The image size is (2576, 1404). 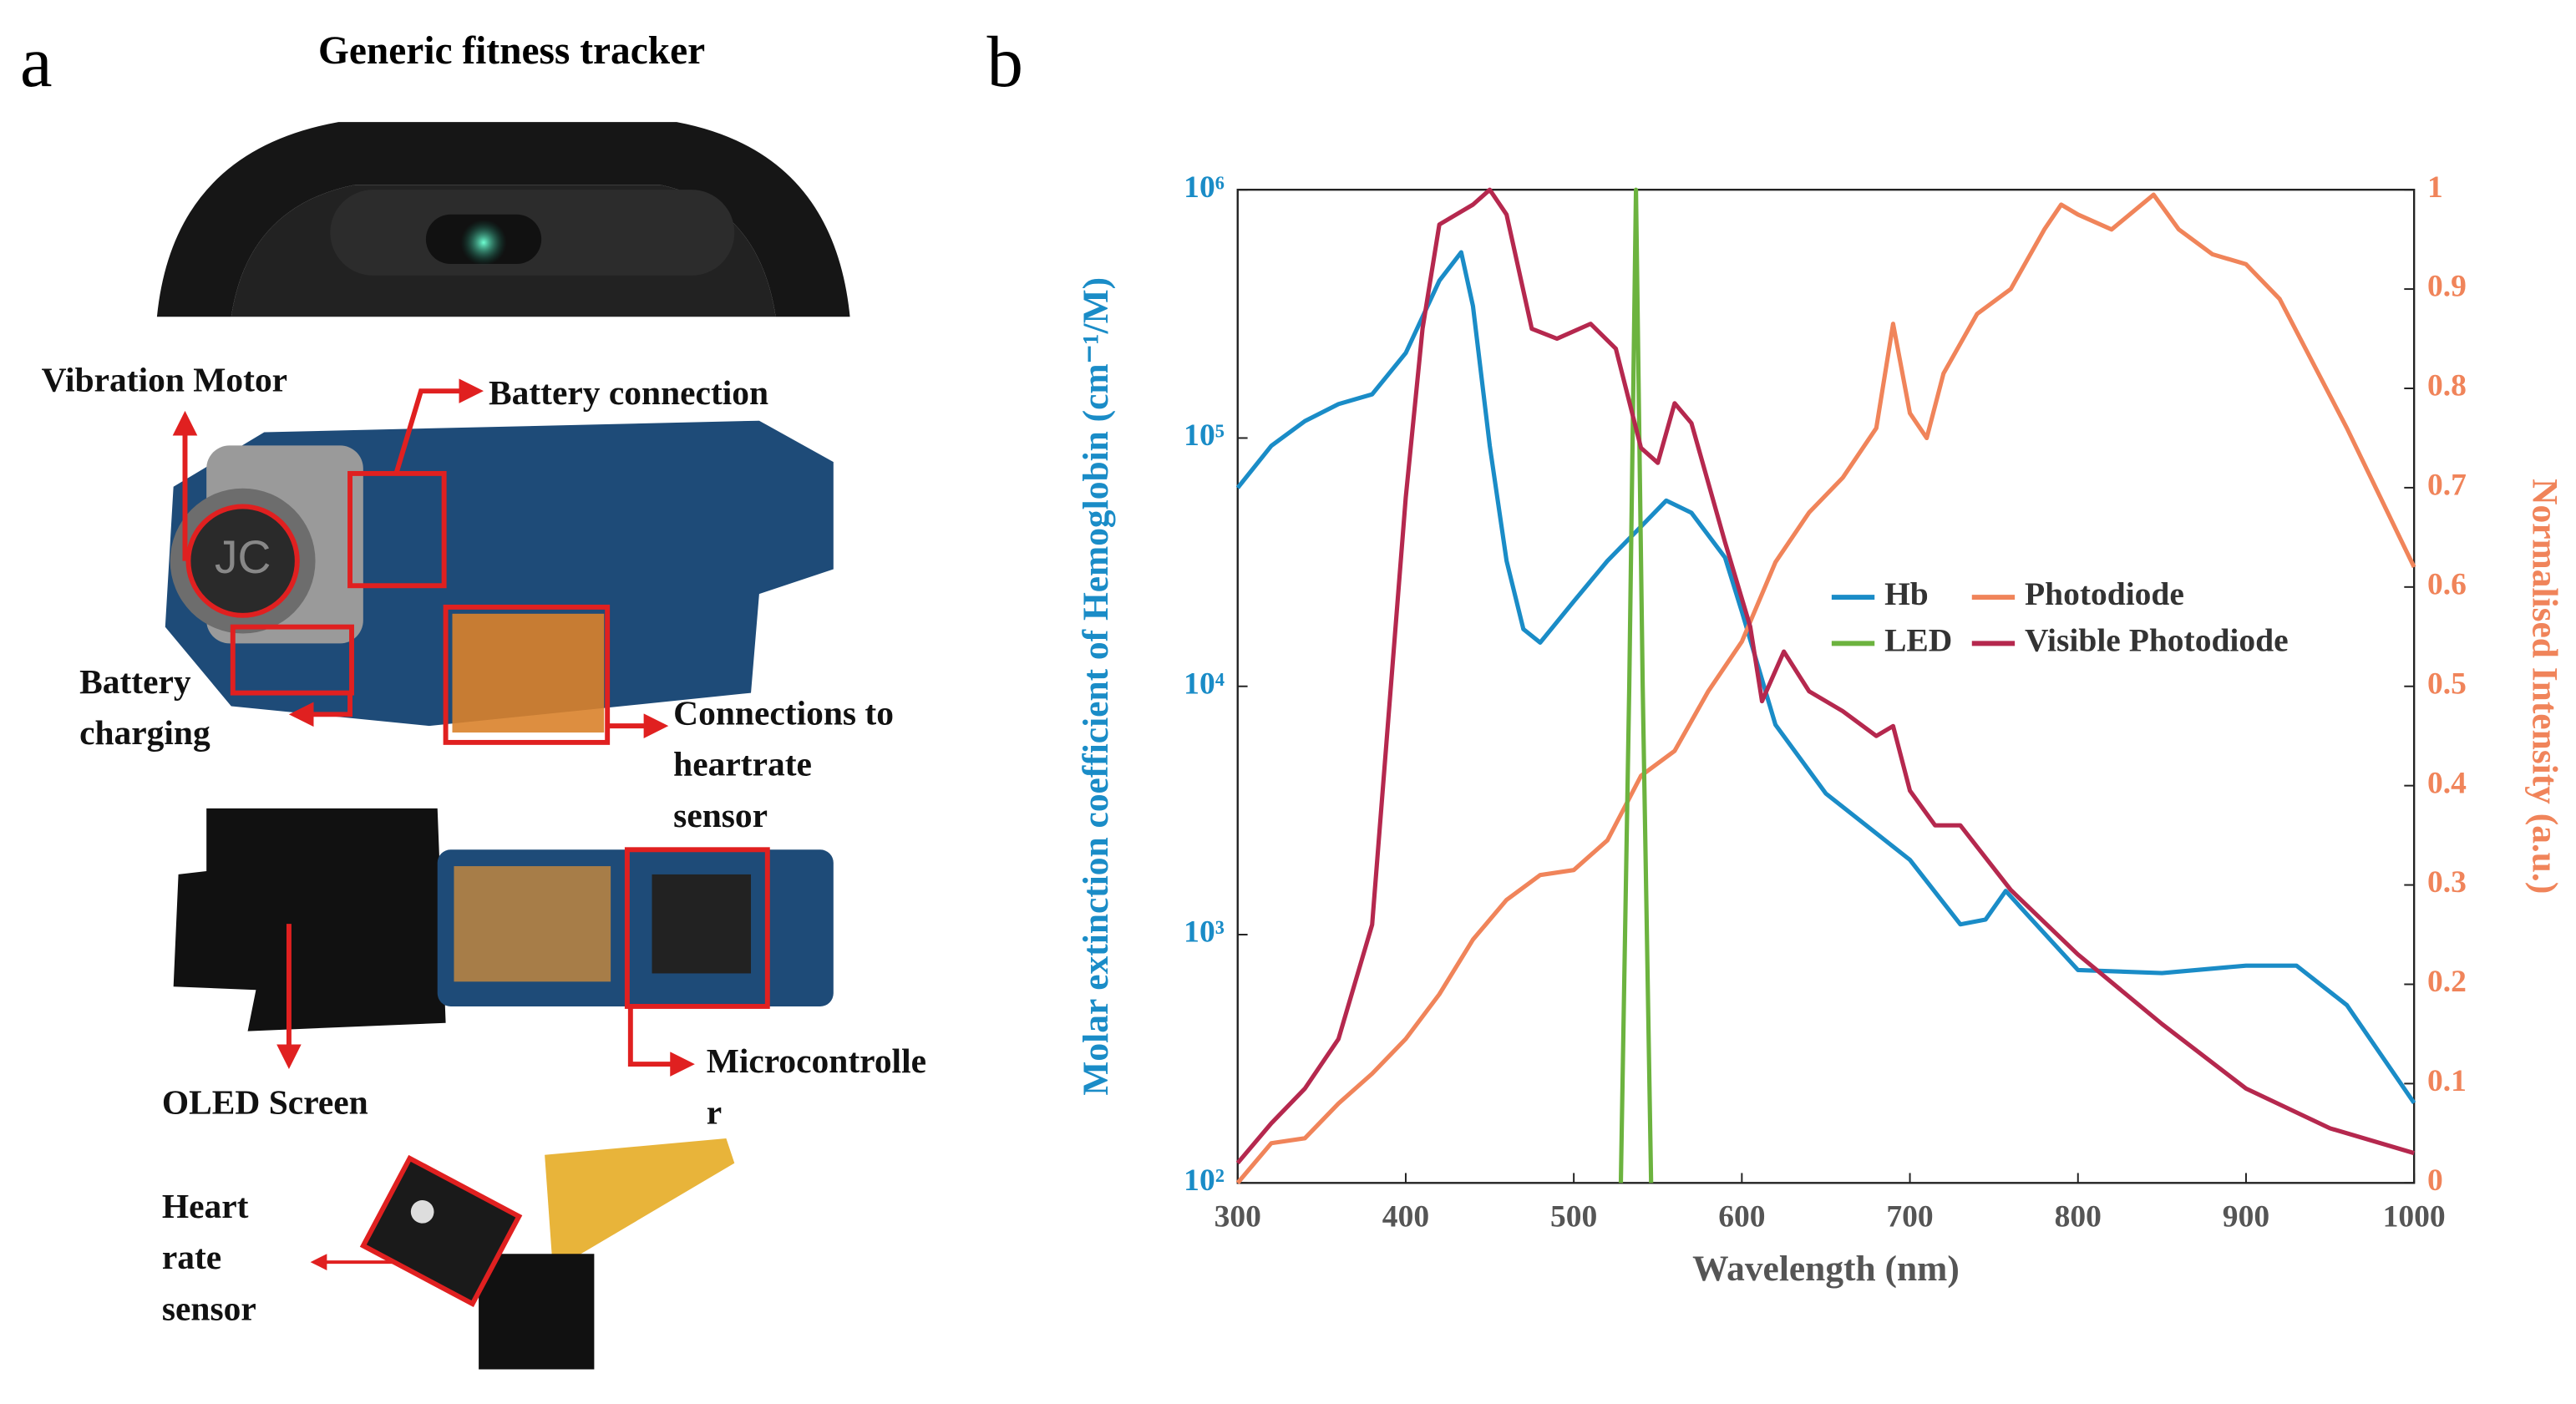 What do you see at coordinates (1909, 1216) in the screenshot?
I see `x-tick-label: 700` at bounding box center [1909, 1216].